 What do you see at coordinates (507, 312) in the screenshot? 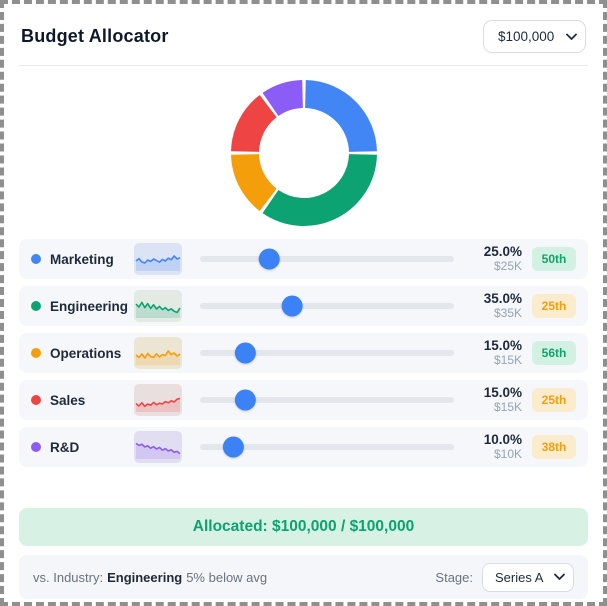
I see `amount-value: $35K` at bounding box center [507, 312].